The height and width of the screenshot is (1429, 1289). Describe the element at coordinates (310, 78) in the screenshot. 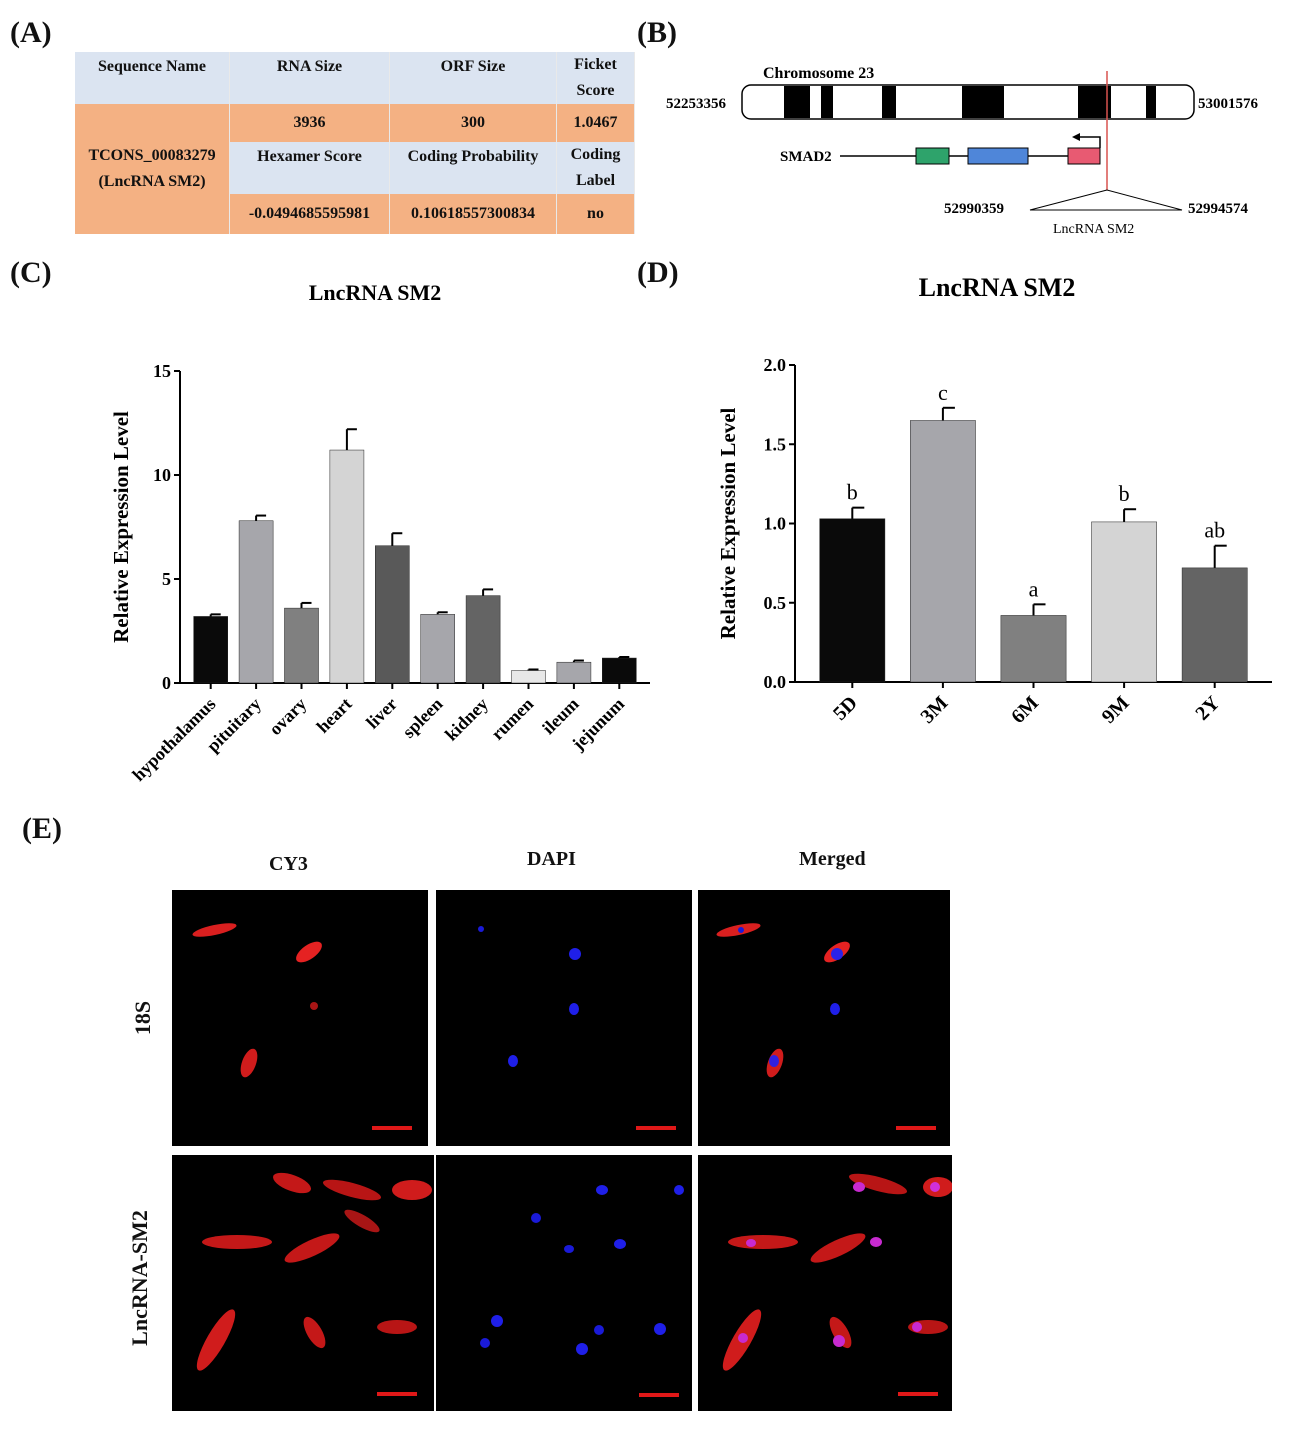

I see `header-rna-size: RNA Size` at that location.